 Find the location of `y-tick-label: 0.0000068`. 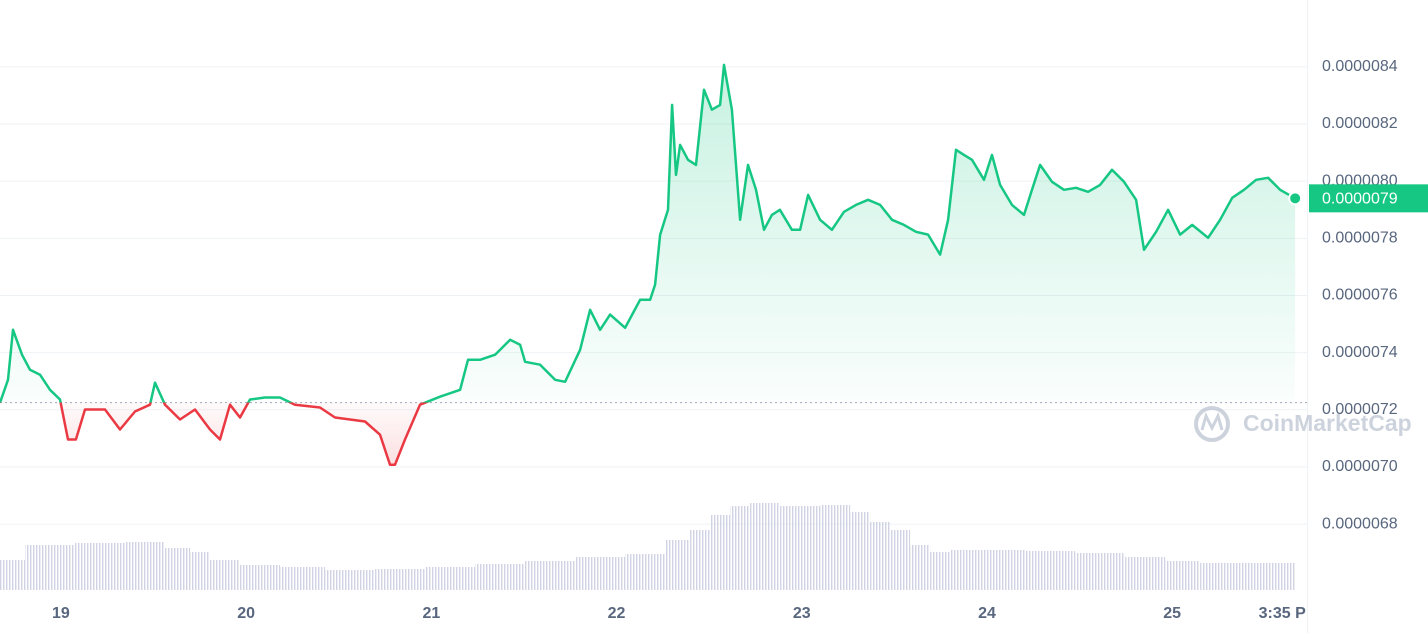

y-tick-label: 0.0000068 is located at coordinates (1360, 523).